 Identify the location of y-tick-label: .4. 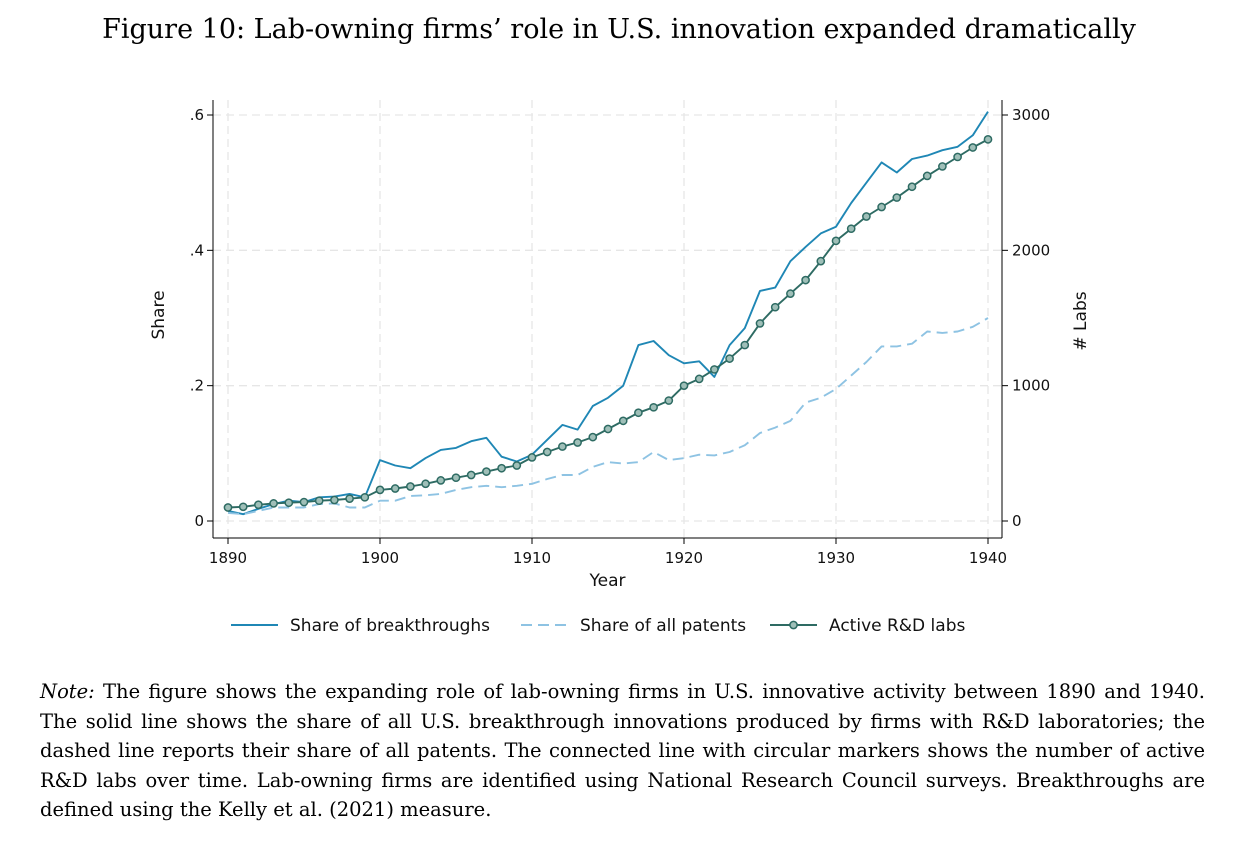
(197, 250).